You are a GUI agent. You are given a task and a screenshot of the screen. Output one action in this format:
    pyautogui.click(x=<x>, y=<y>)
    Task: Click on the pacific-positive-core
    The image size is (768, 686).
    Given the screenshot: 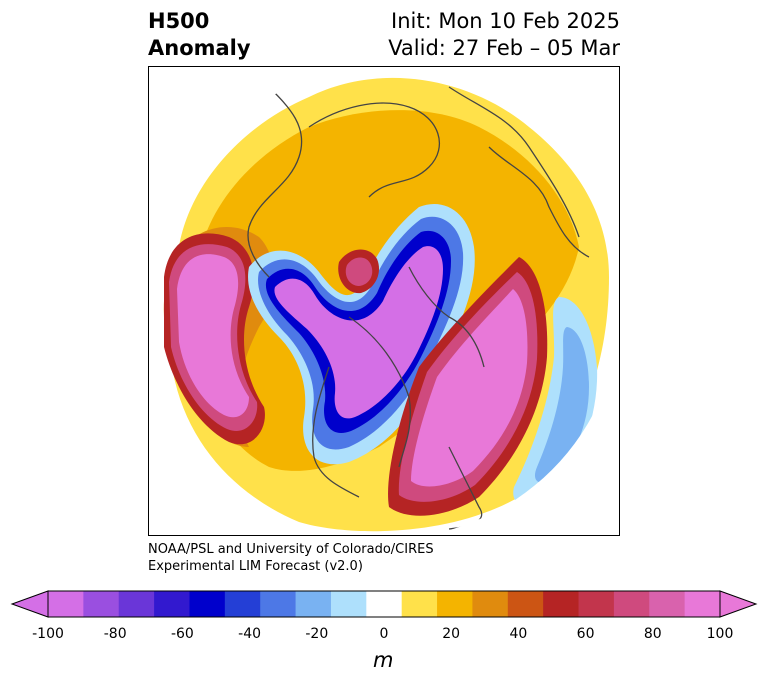 What is the action you would take?
    pyautogui.click(x=213, y=336)
    